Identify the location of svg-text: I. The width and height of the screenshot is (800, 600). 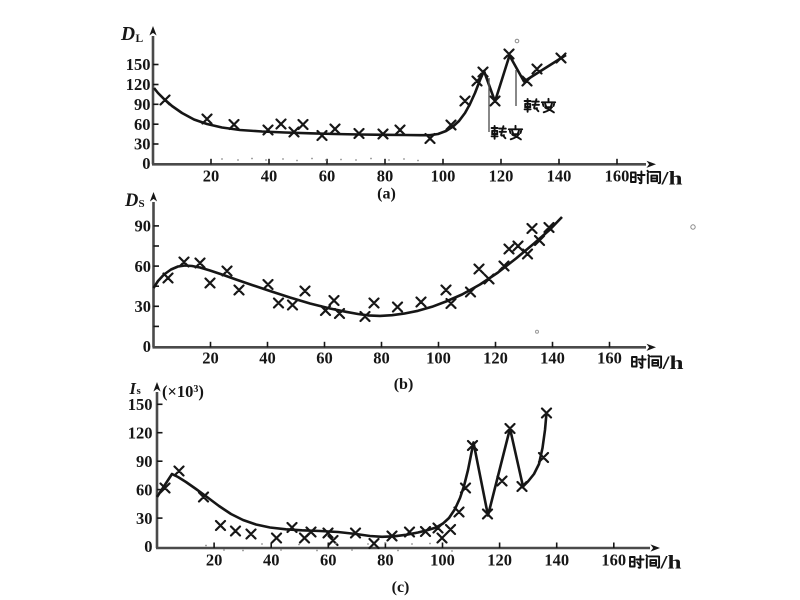
(133, 388).